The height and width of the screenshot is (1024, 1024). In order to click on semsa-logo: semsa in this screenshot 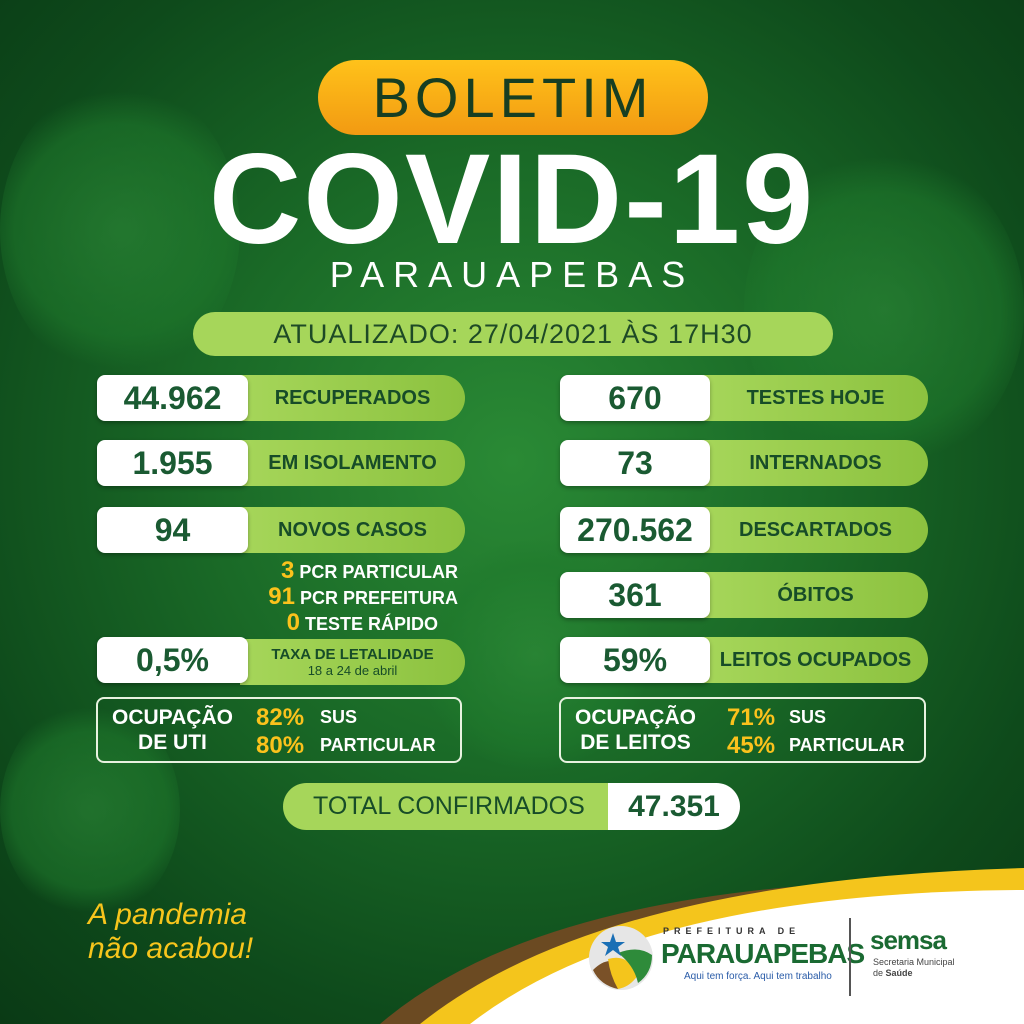, I will do `click(908, 940)`.